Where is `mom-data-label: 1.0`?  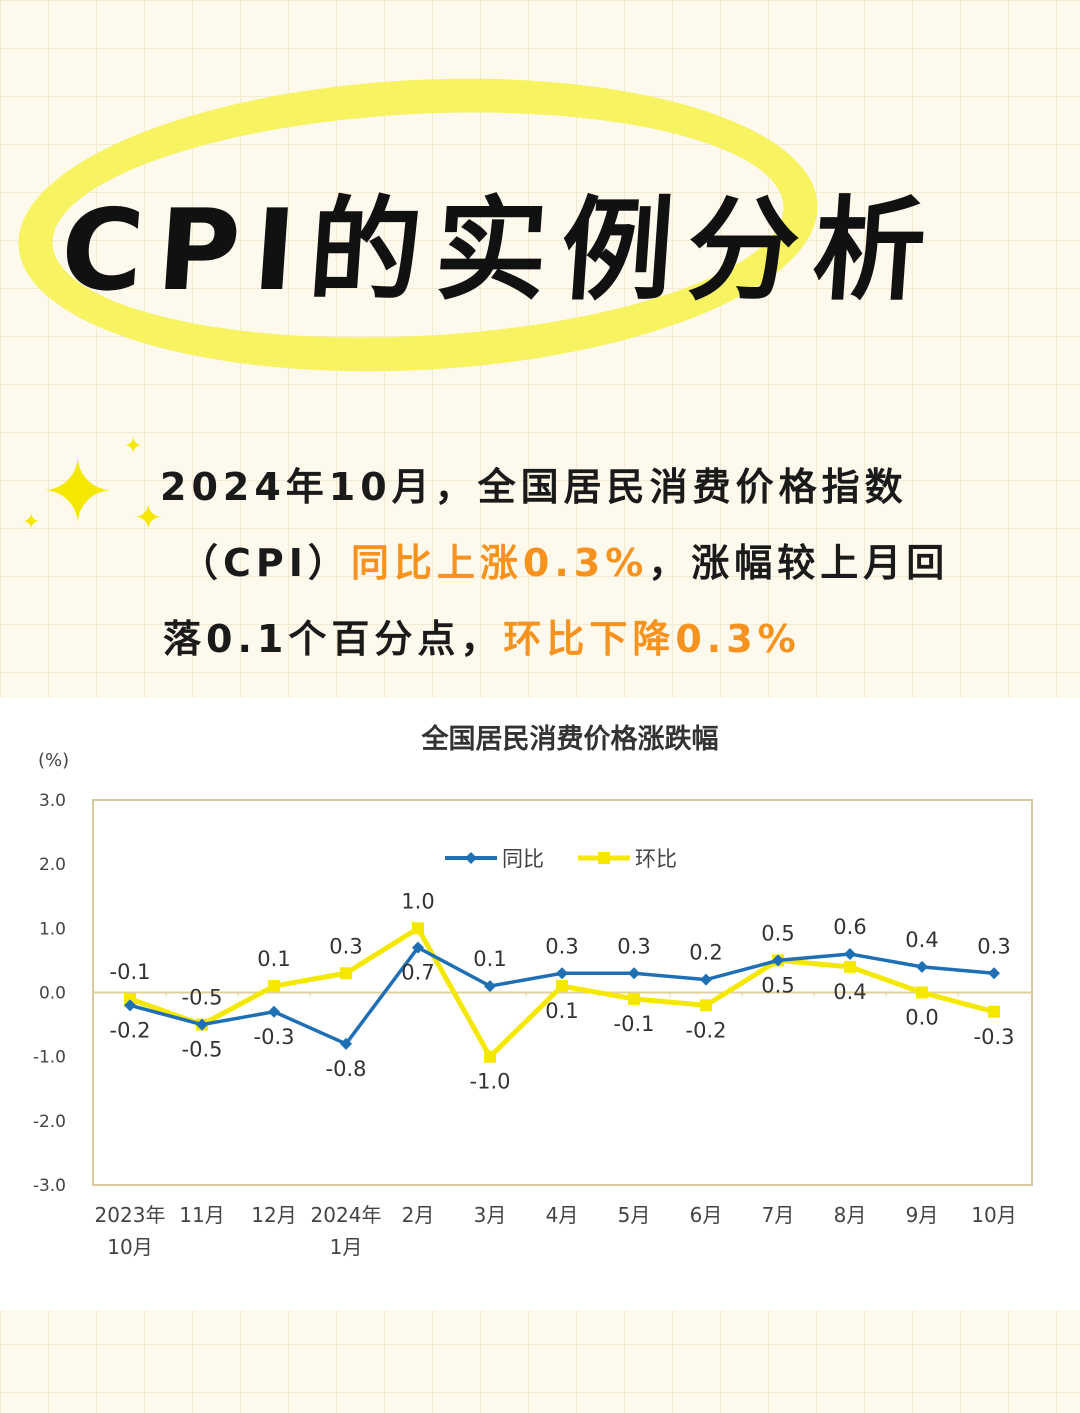 mom-data-label: 1.0 is located at coordinates (417, 901).